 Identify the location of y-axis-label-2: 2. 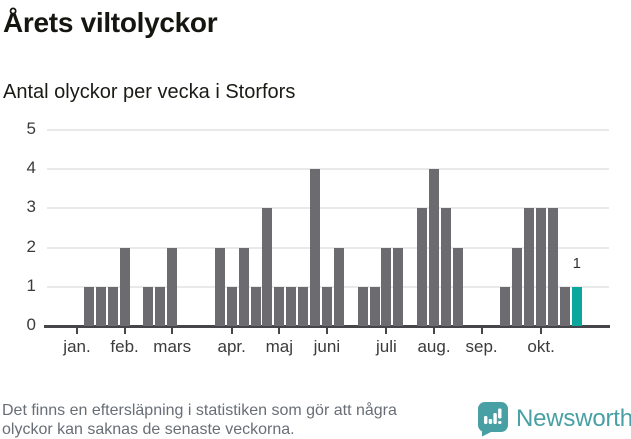
(31, 246).